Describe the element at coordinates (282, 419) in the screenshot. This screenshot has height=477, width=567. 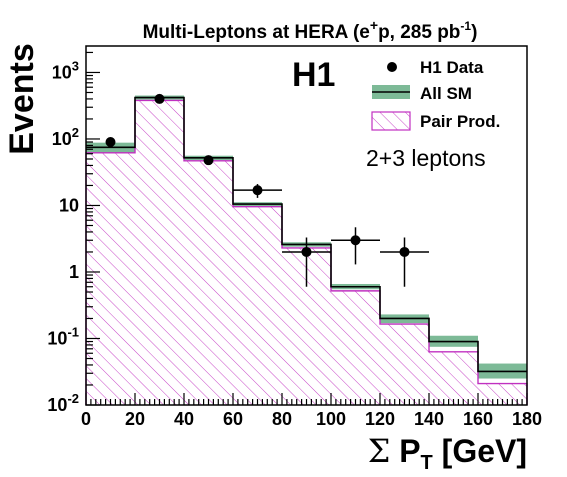
I see `x-tick-label: 80` at that location.